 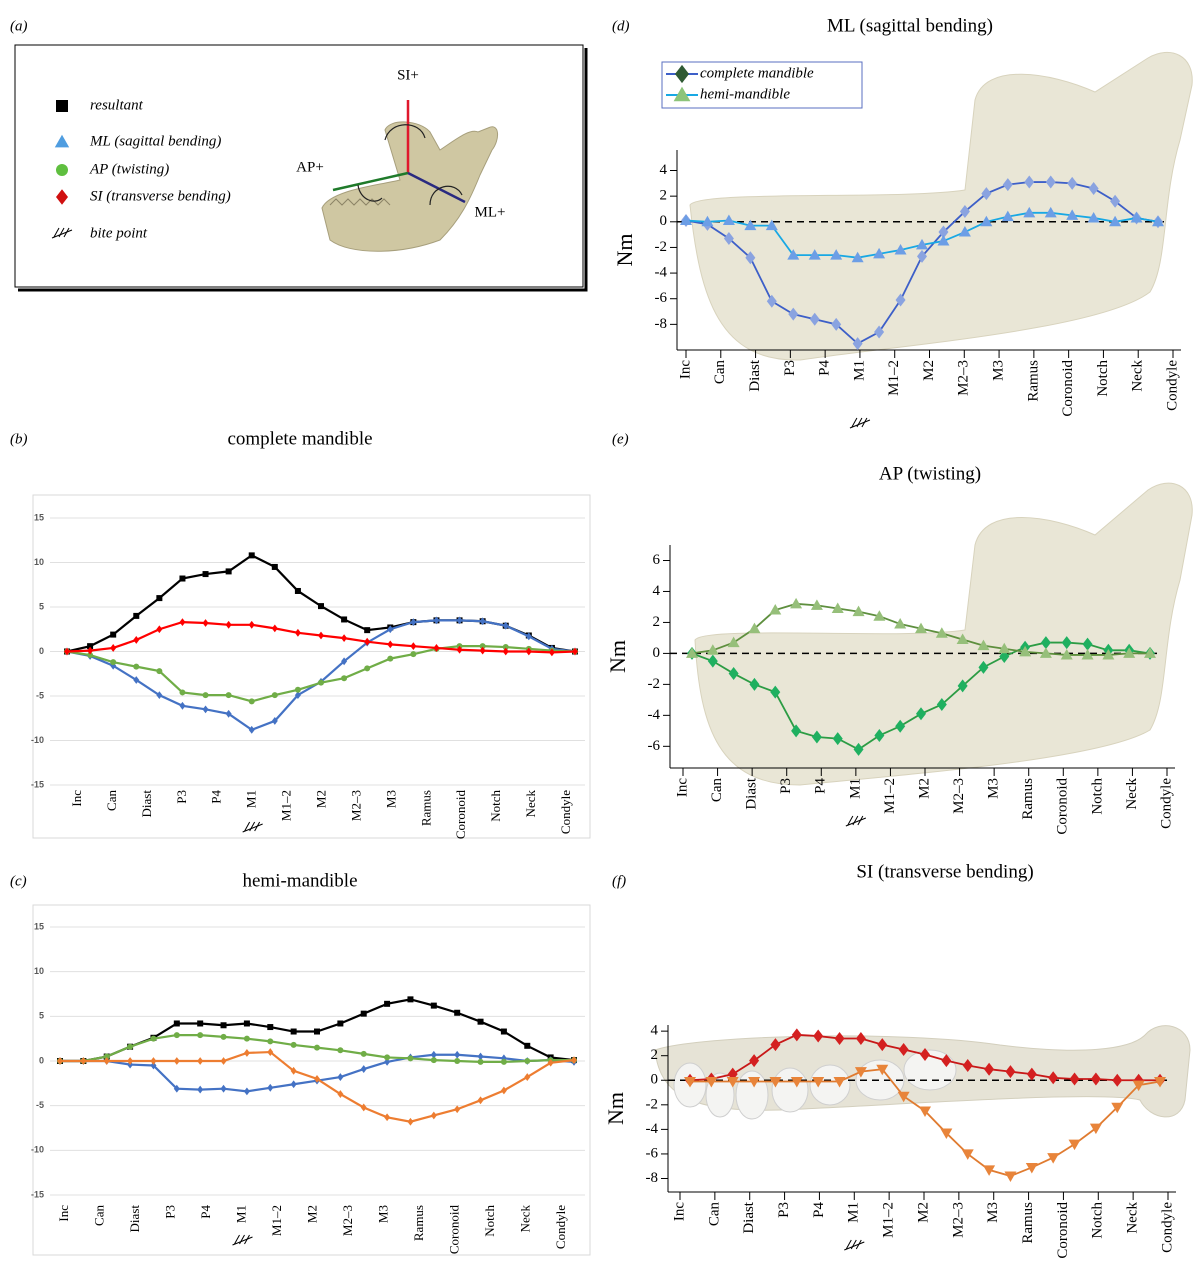 I want to click on y-tick-label: -6, so click(x=652, y=1153).